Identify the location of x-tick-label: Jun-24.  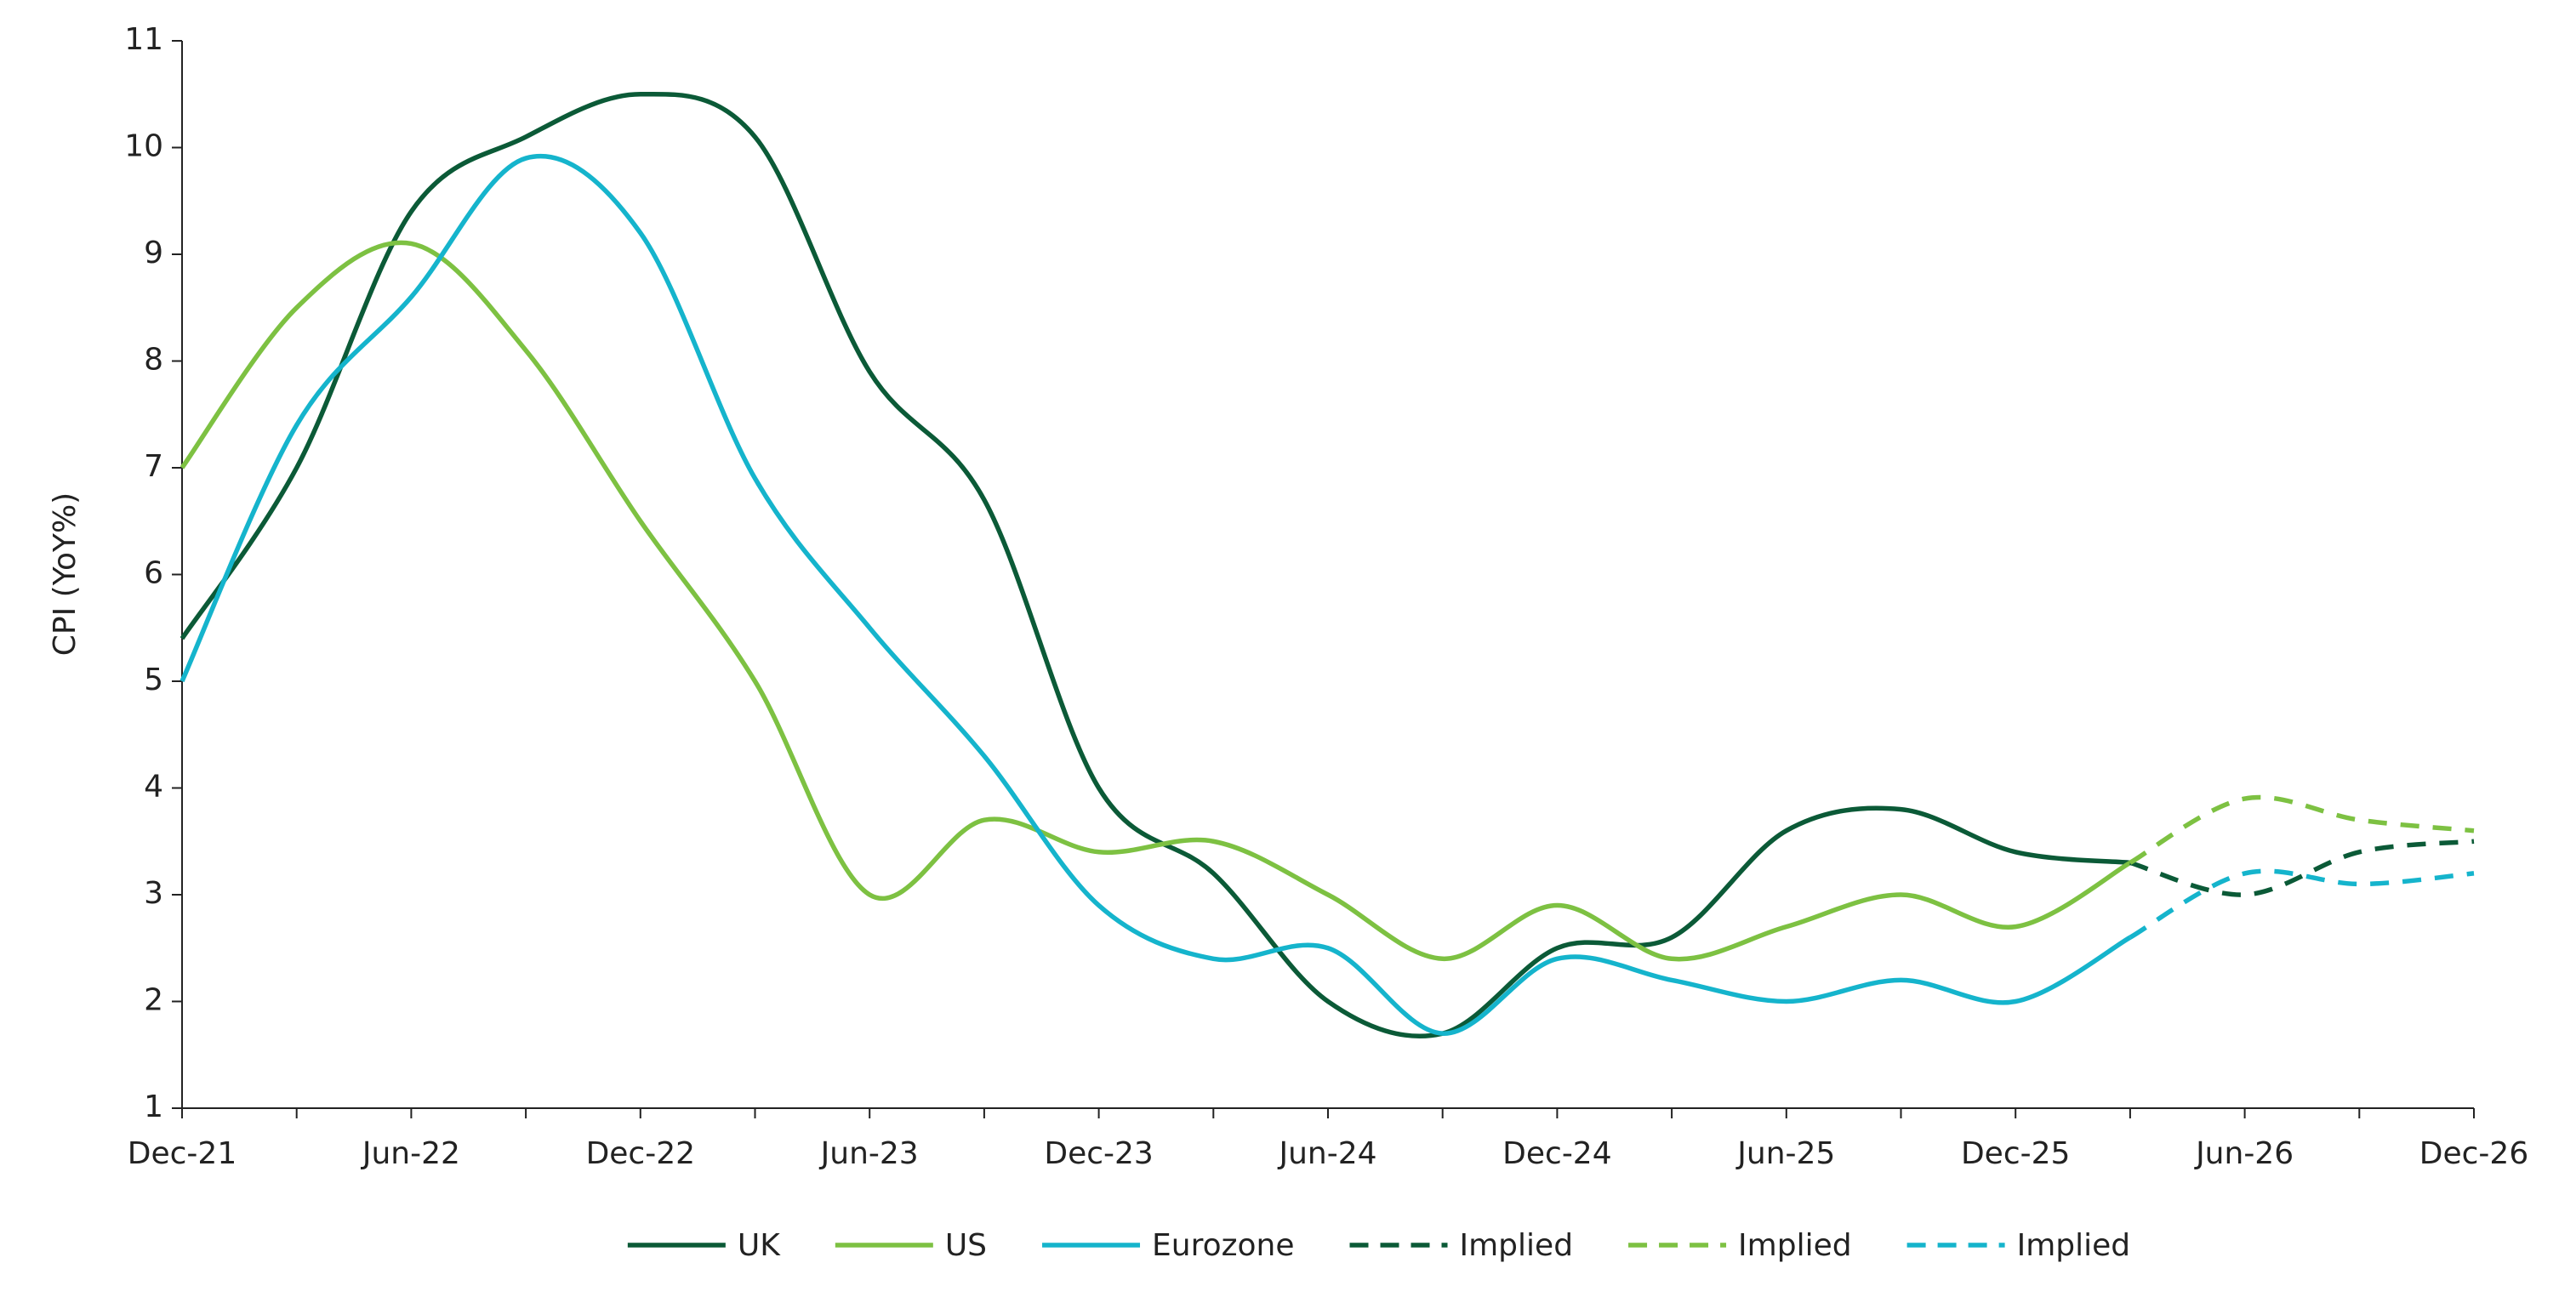
(1326, 1153).